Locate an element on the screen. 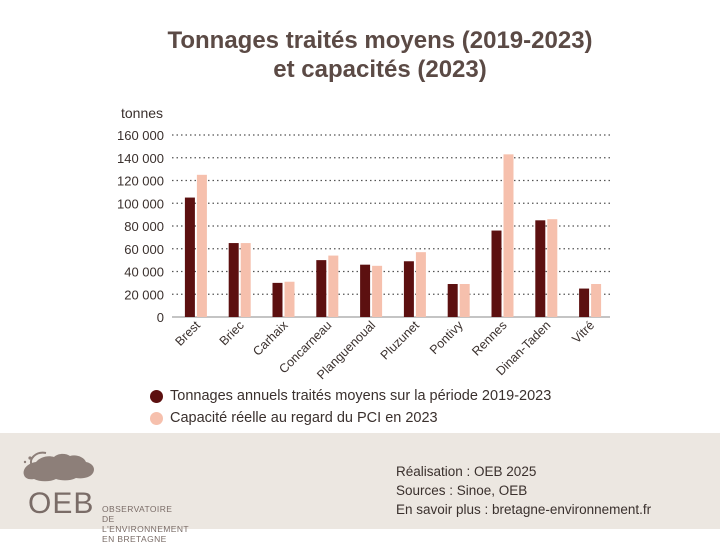  bar-tonnage-rennes is located at coordinates (496, 273).